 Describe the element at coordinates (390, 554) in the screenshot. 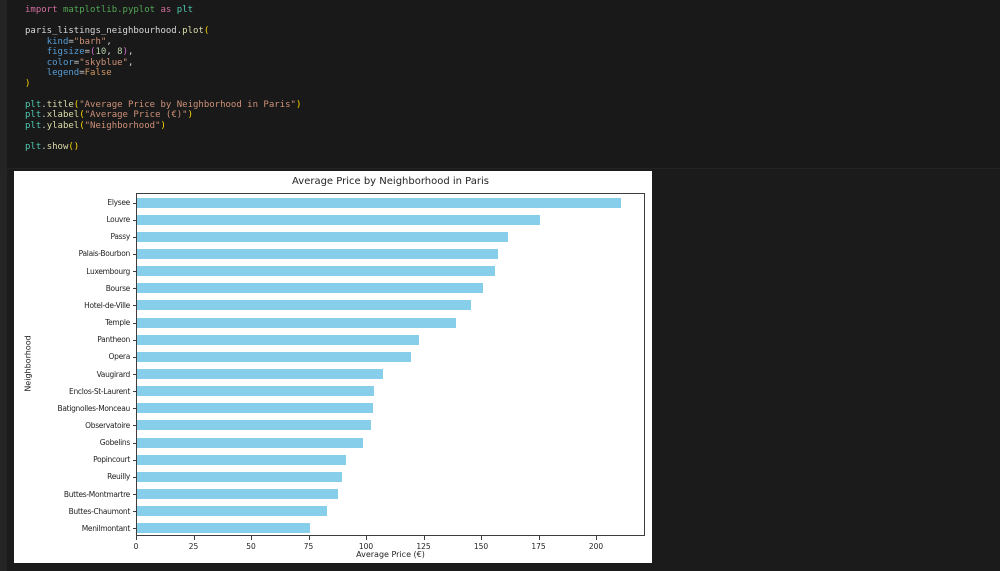

I see `x-axis-label: Average Price (€)` at that location.